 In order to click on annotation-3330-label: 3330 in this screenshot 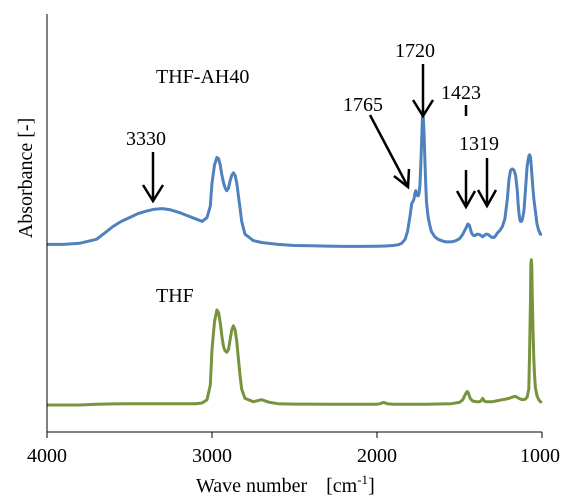, I will do `click(146, 139)`.